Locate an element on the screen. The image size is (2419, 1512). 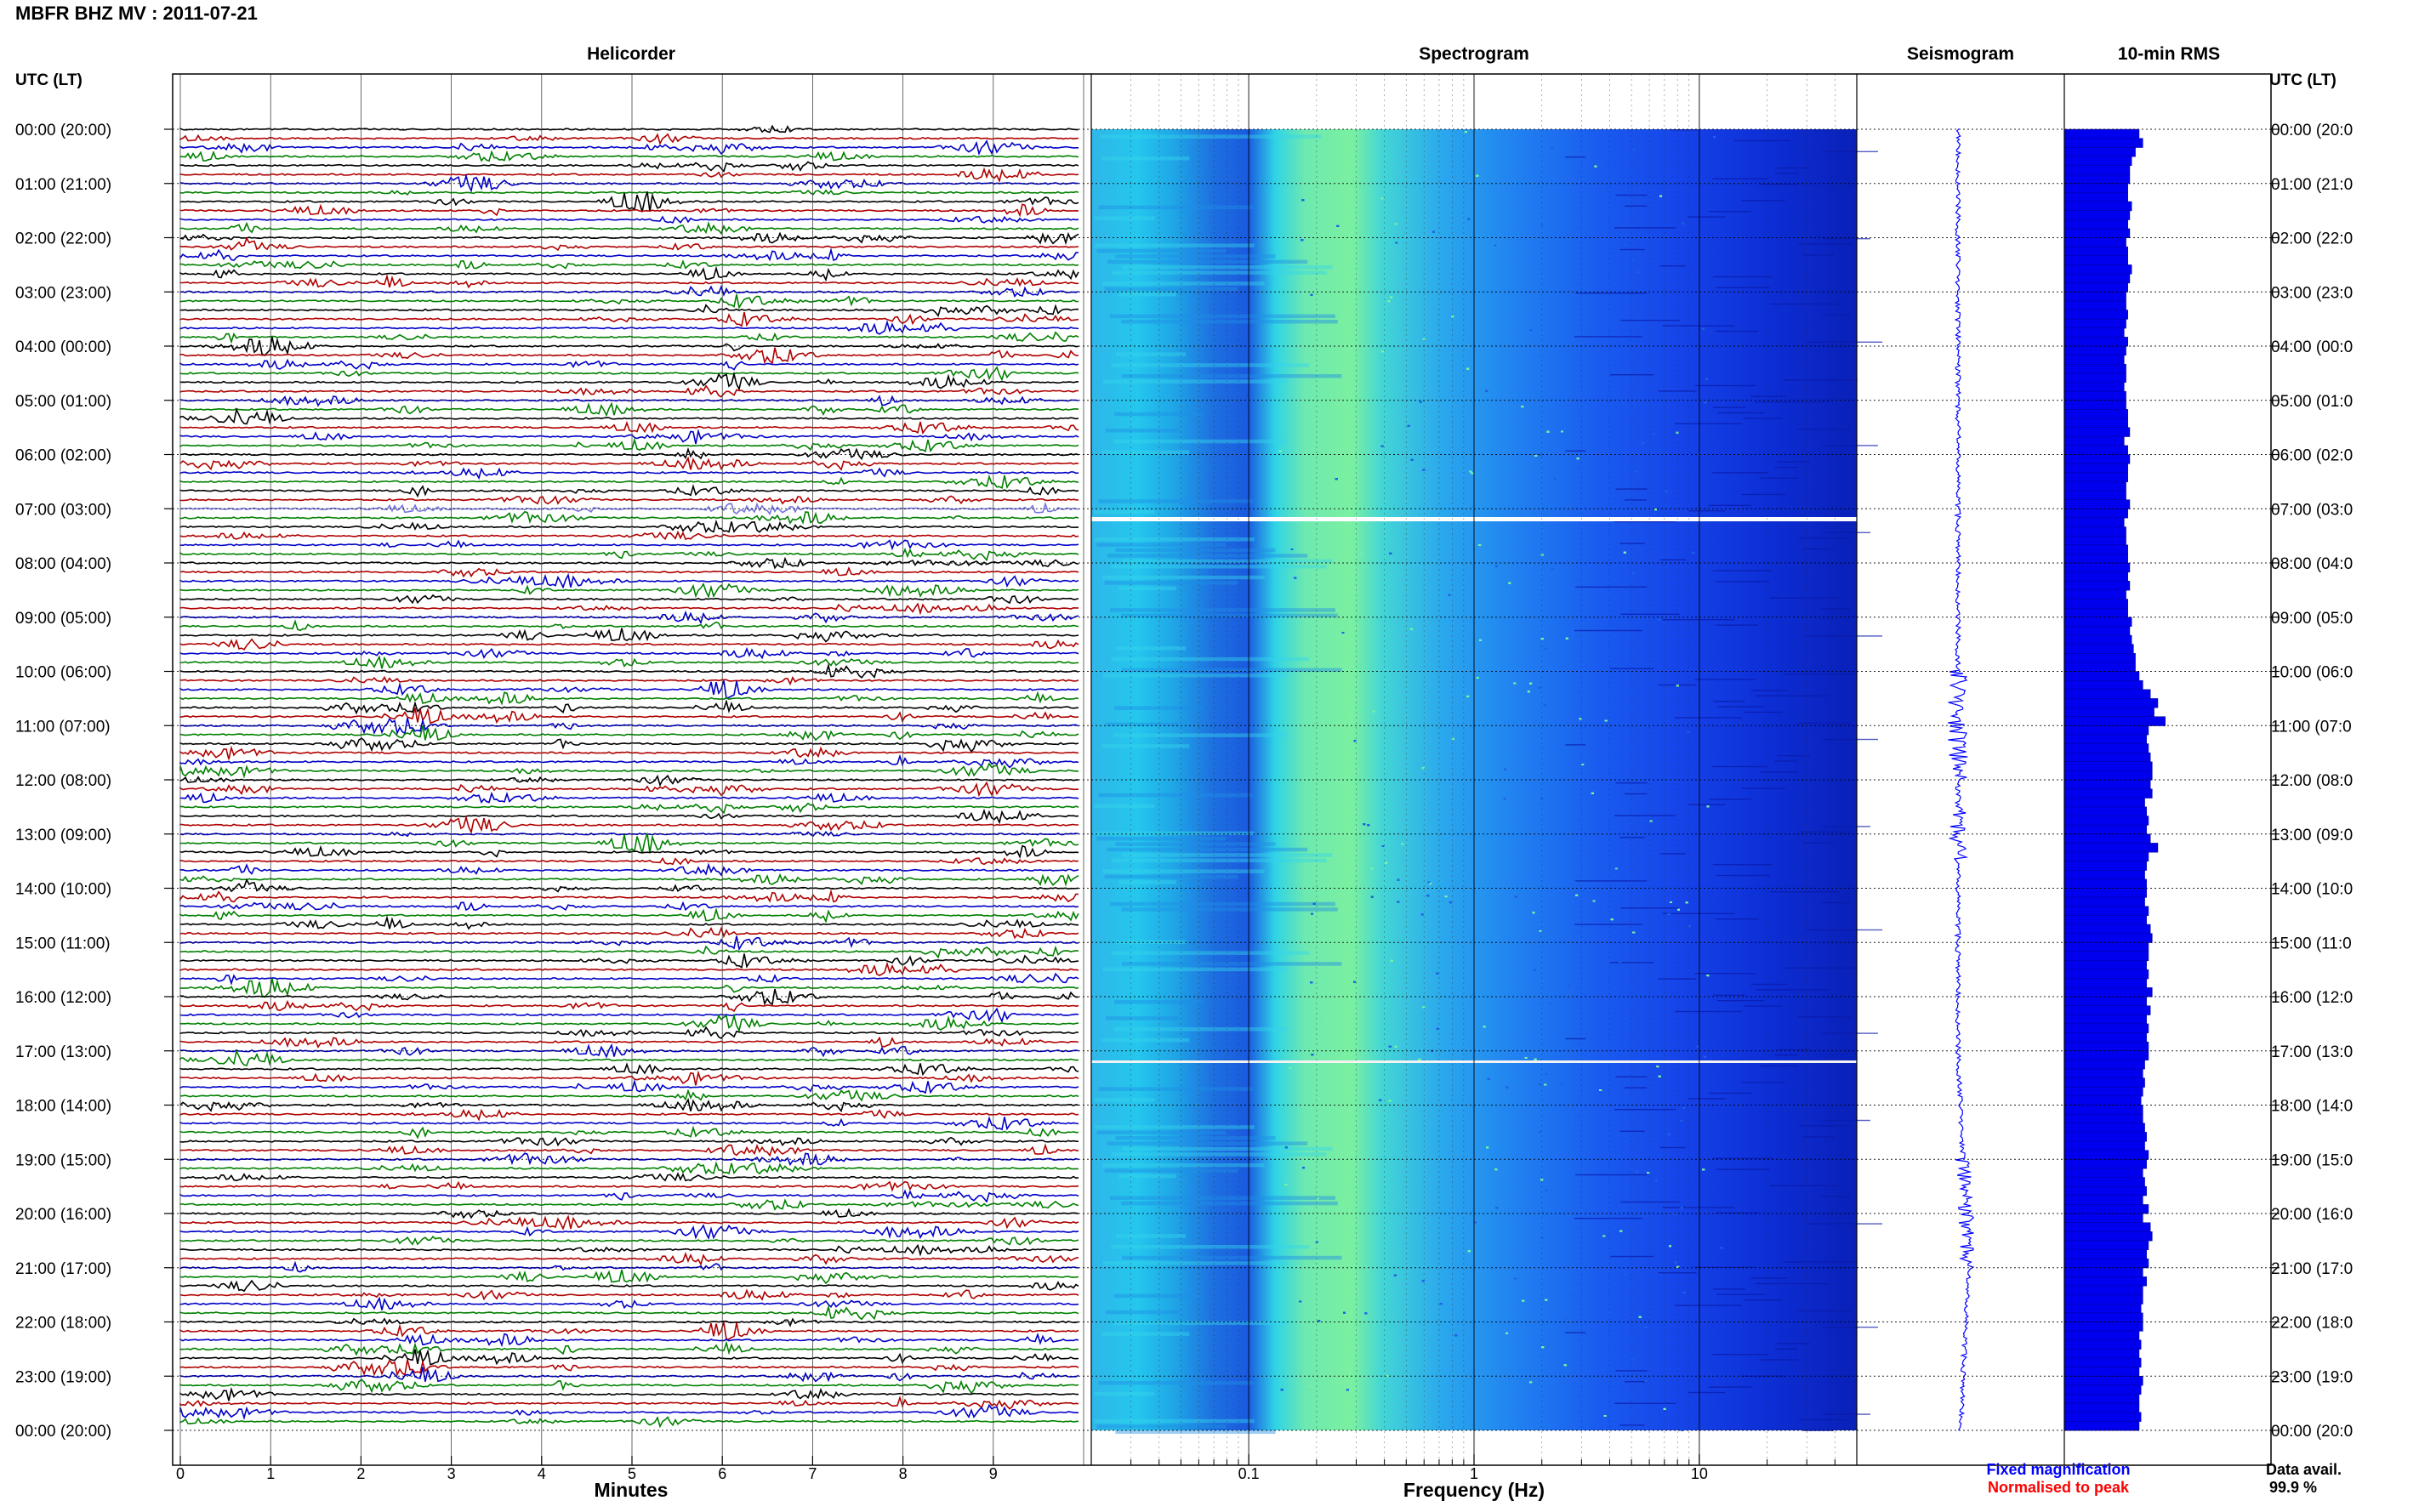
right-time-label: 23:00 (19:0 is located at coordinates (2312, 1377).